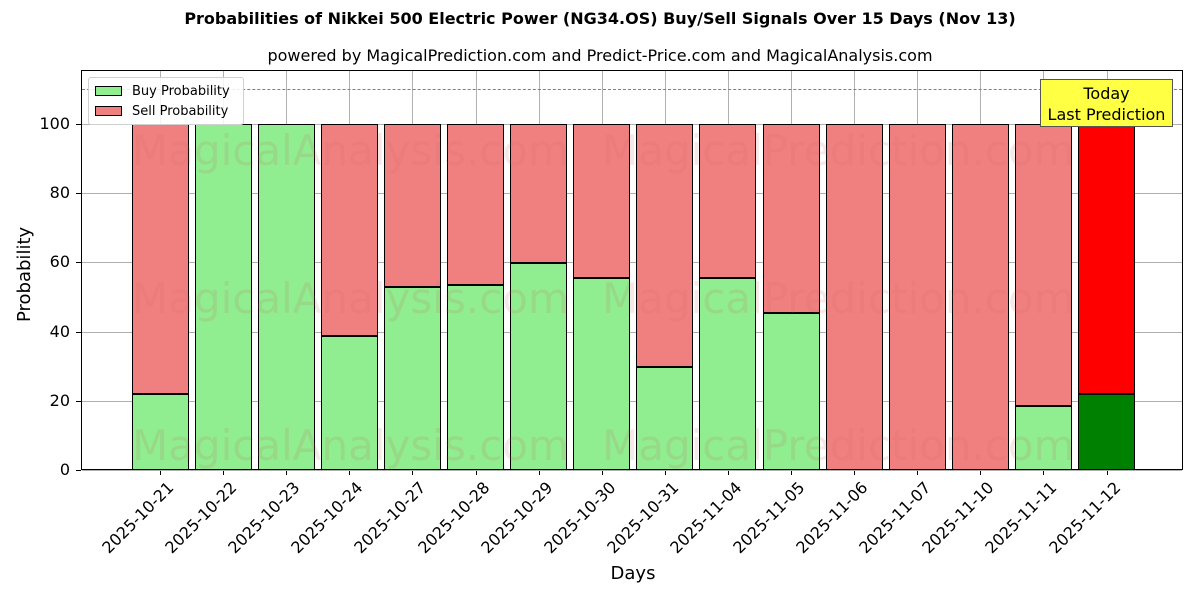 The image size is (1200, 600). Describe the element at coordinates (59, 331) in the screenshot. I see `y-tick-label: 40` at that location.